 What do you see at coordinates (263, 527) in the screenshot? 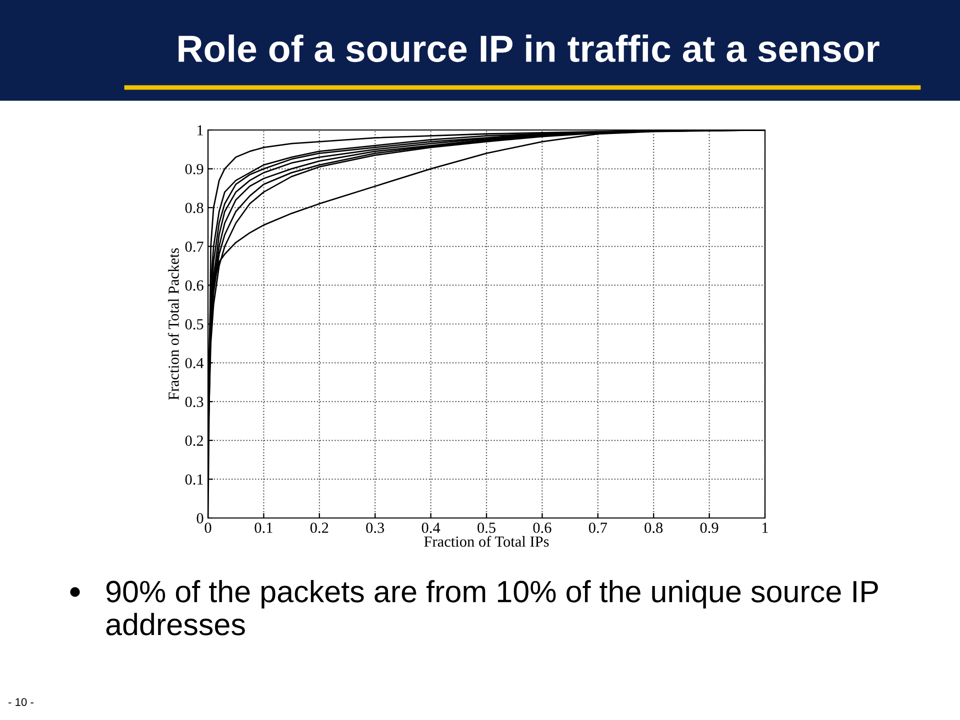
I see `x-tick-label: 0.1` at bounding box center [263, 527].